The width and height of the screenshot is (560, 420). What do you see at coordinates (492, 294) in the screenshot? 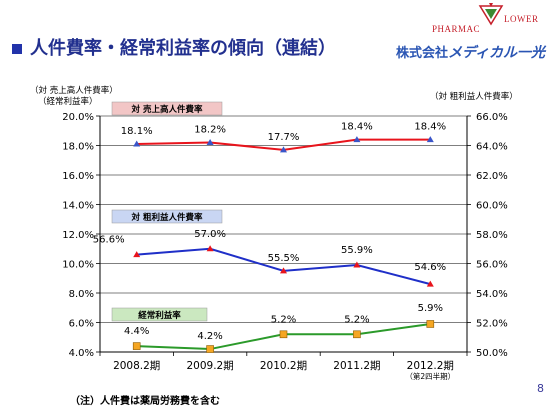
I see `right-tick-label: 54.0%` at bounding box center [492, 294].